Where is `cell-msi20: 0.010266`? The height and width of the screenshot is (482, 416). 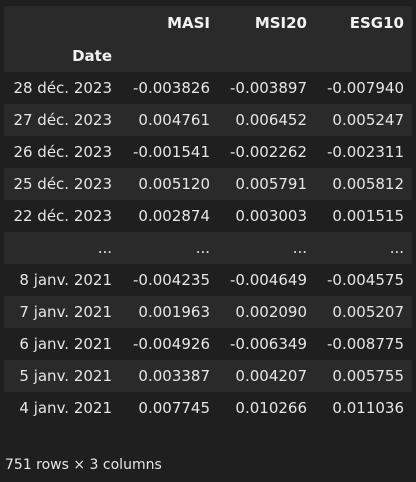
cell-msi20: 0.010266 is located at coordinates (271, 408).